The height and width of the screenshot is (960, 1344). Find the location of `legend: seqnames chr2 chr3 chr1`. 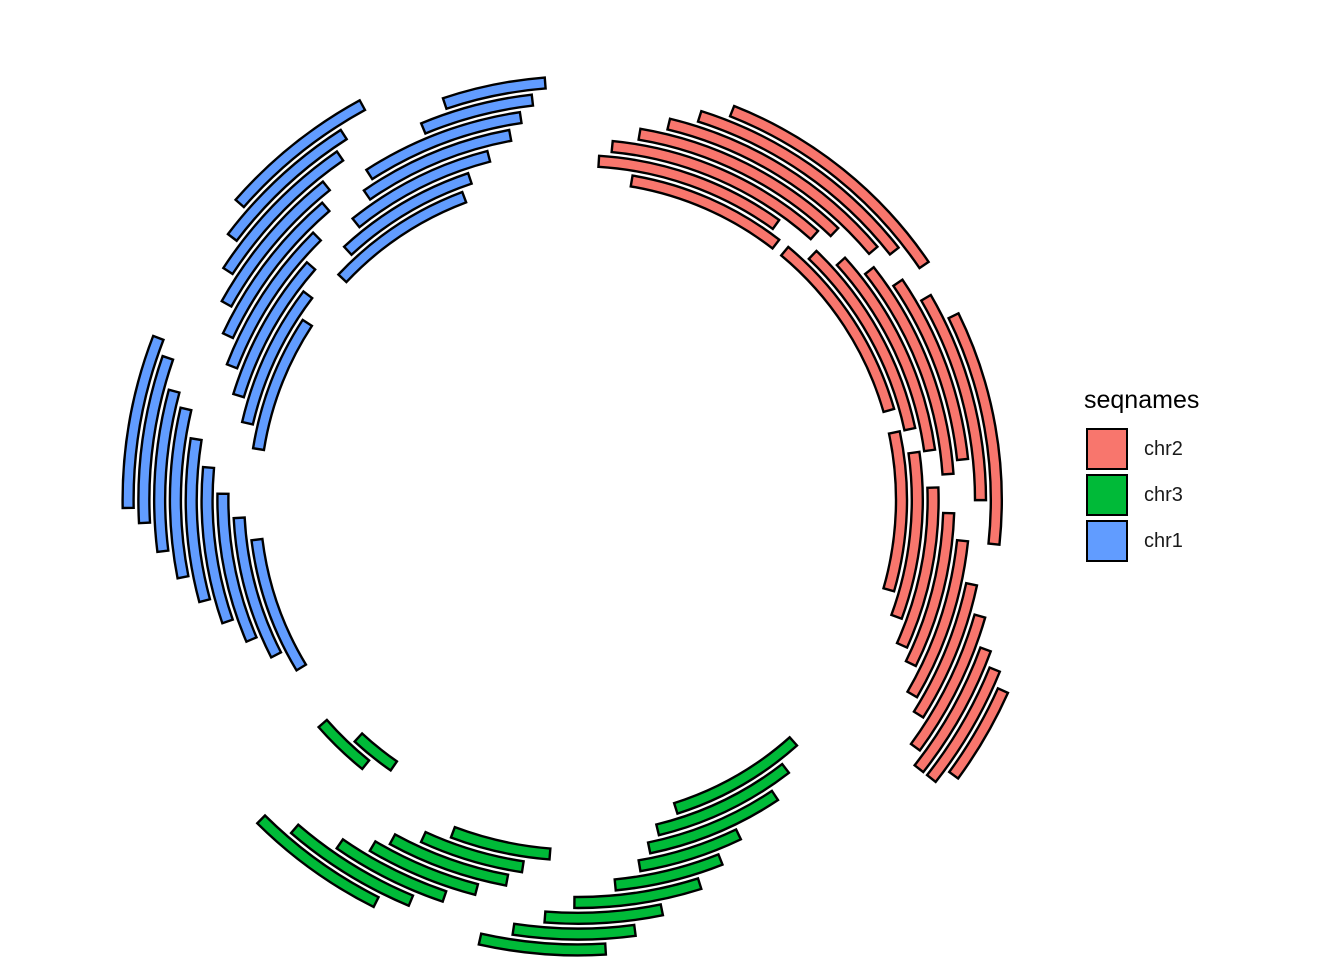

legend: seqnames chr2 chr3 chr1 is located at coordinates (1184, 473).